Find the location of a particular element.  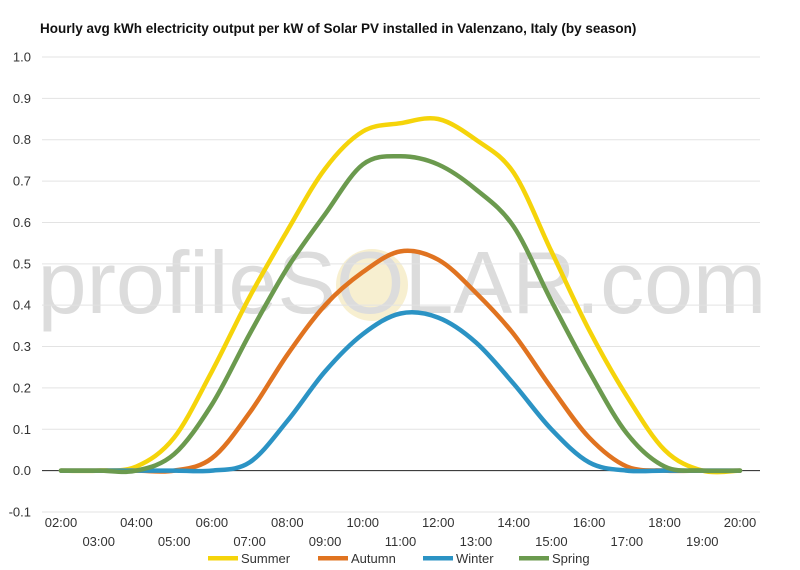

y-tick-label: 0.6 is located at coordinates (22, 222).